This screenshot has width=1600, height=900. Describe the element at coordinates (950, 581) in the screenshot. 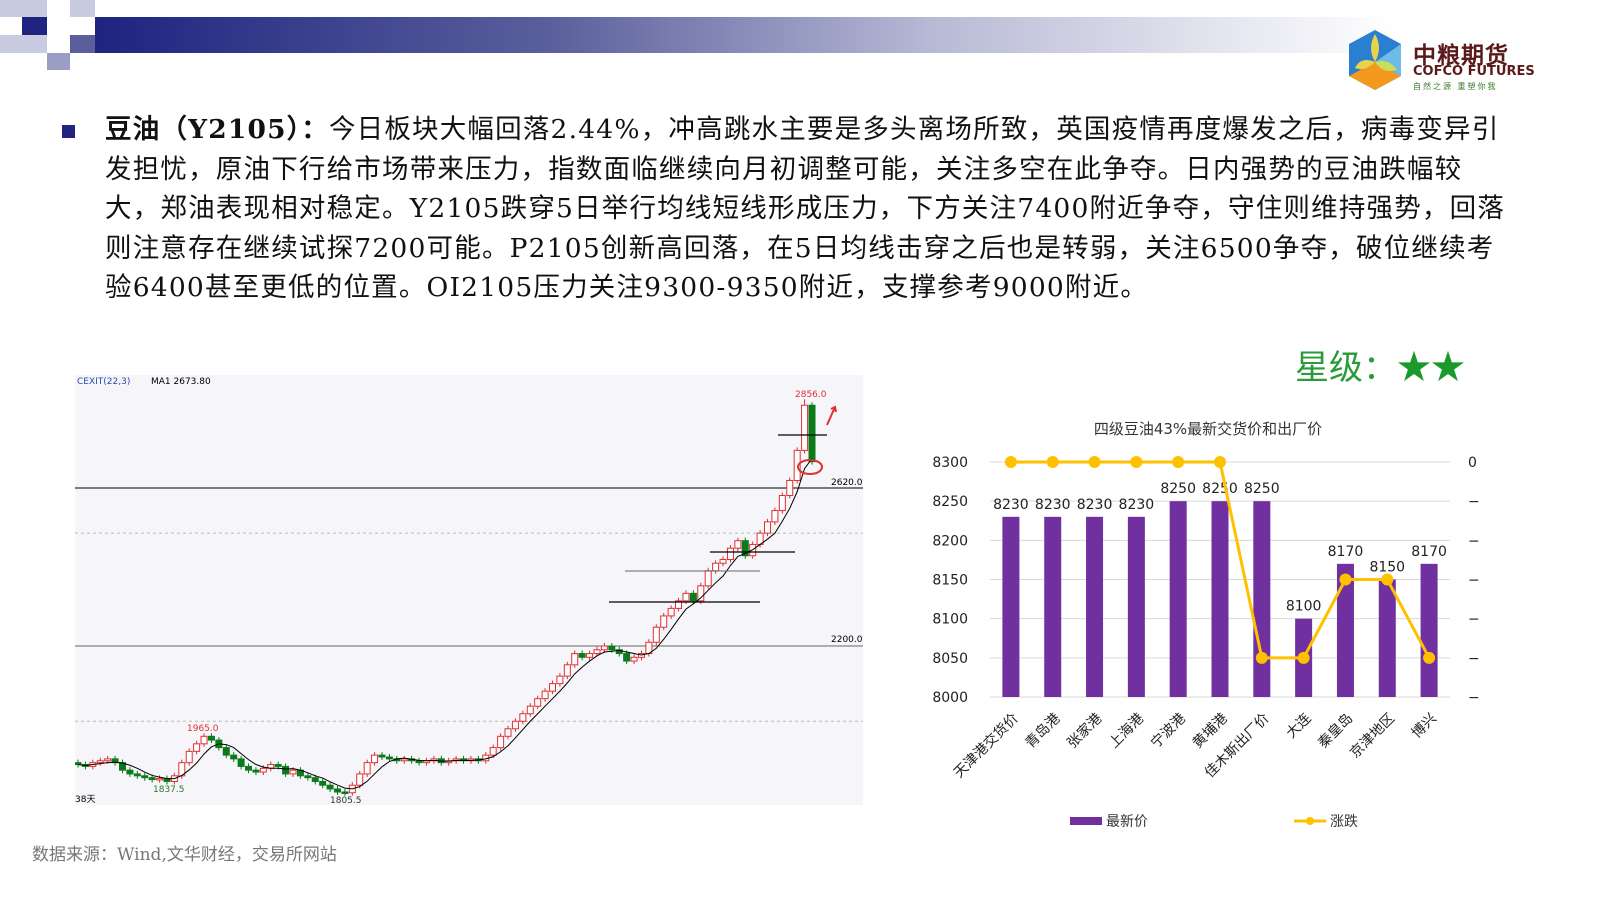

I see `y-tick-label: 8150` at that location.